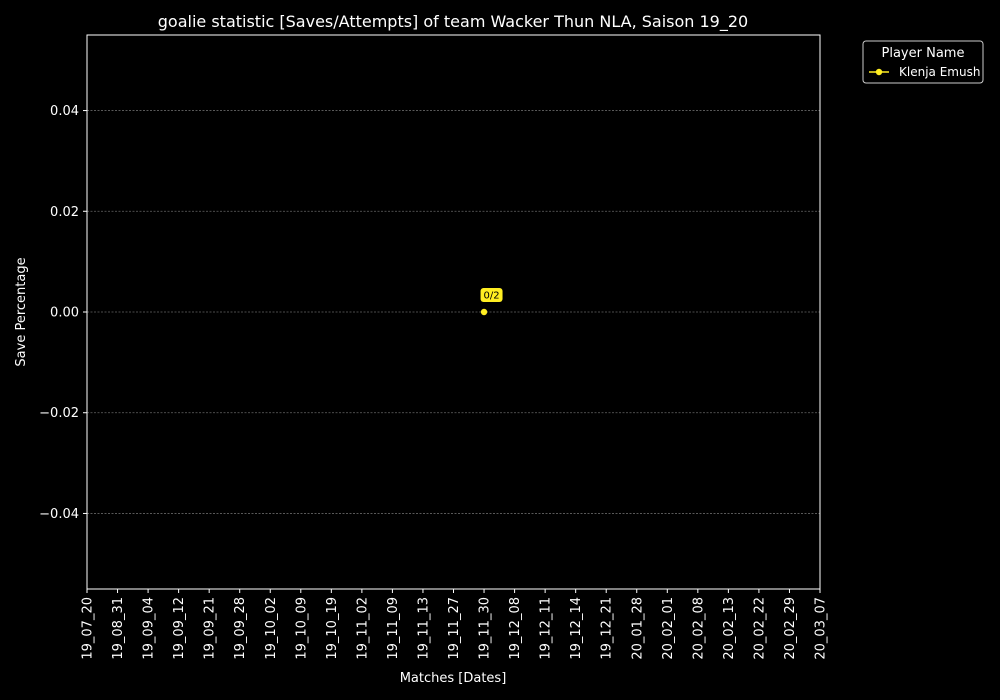 This screenshot has height=700, width=1000. Describe the element at coordinates (454, 628) in the screenshot. I see `x-tick-label: 19_11_27` at that location.